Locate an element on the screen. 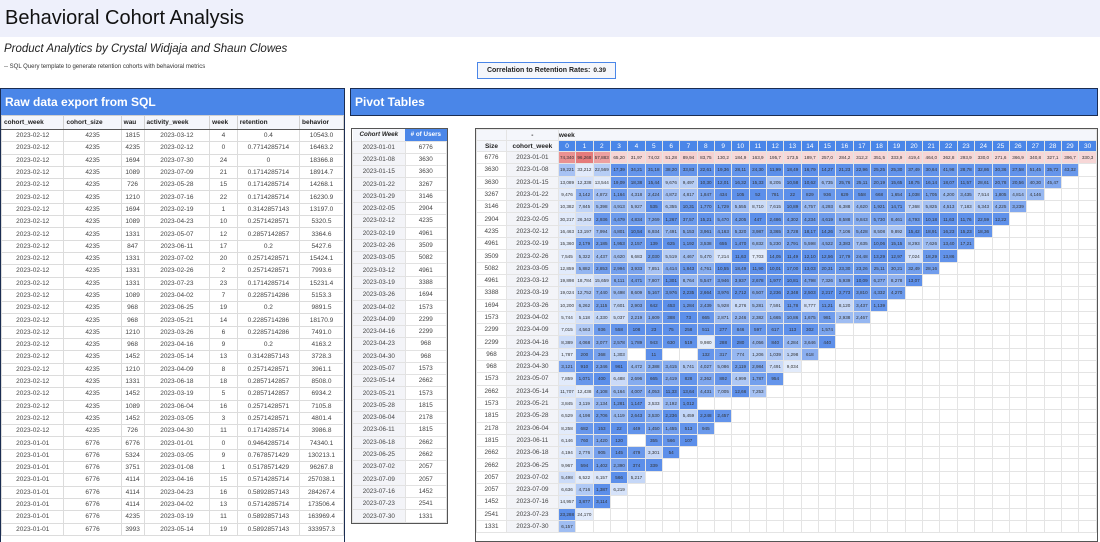  table-cell: 2023-01-01 is located at coordinates (33, 517).